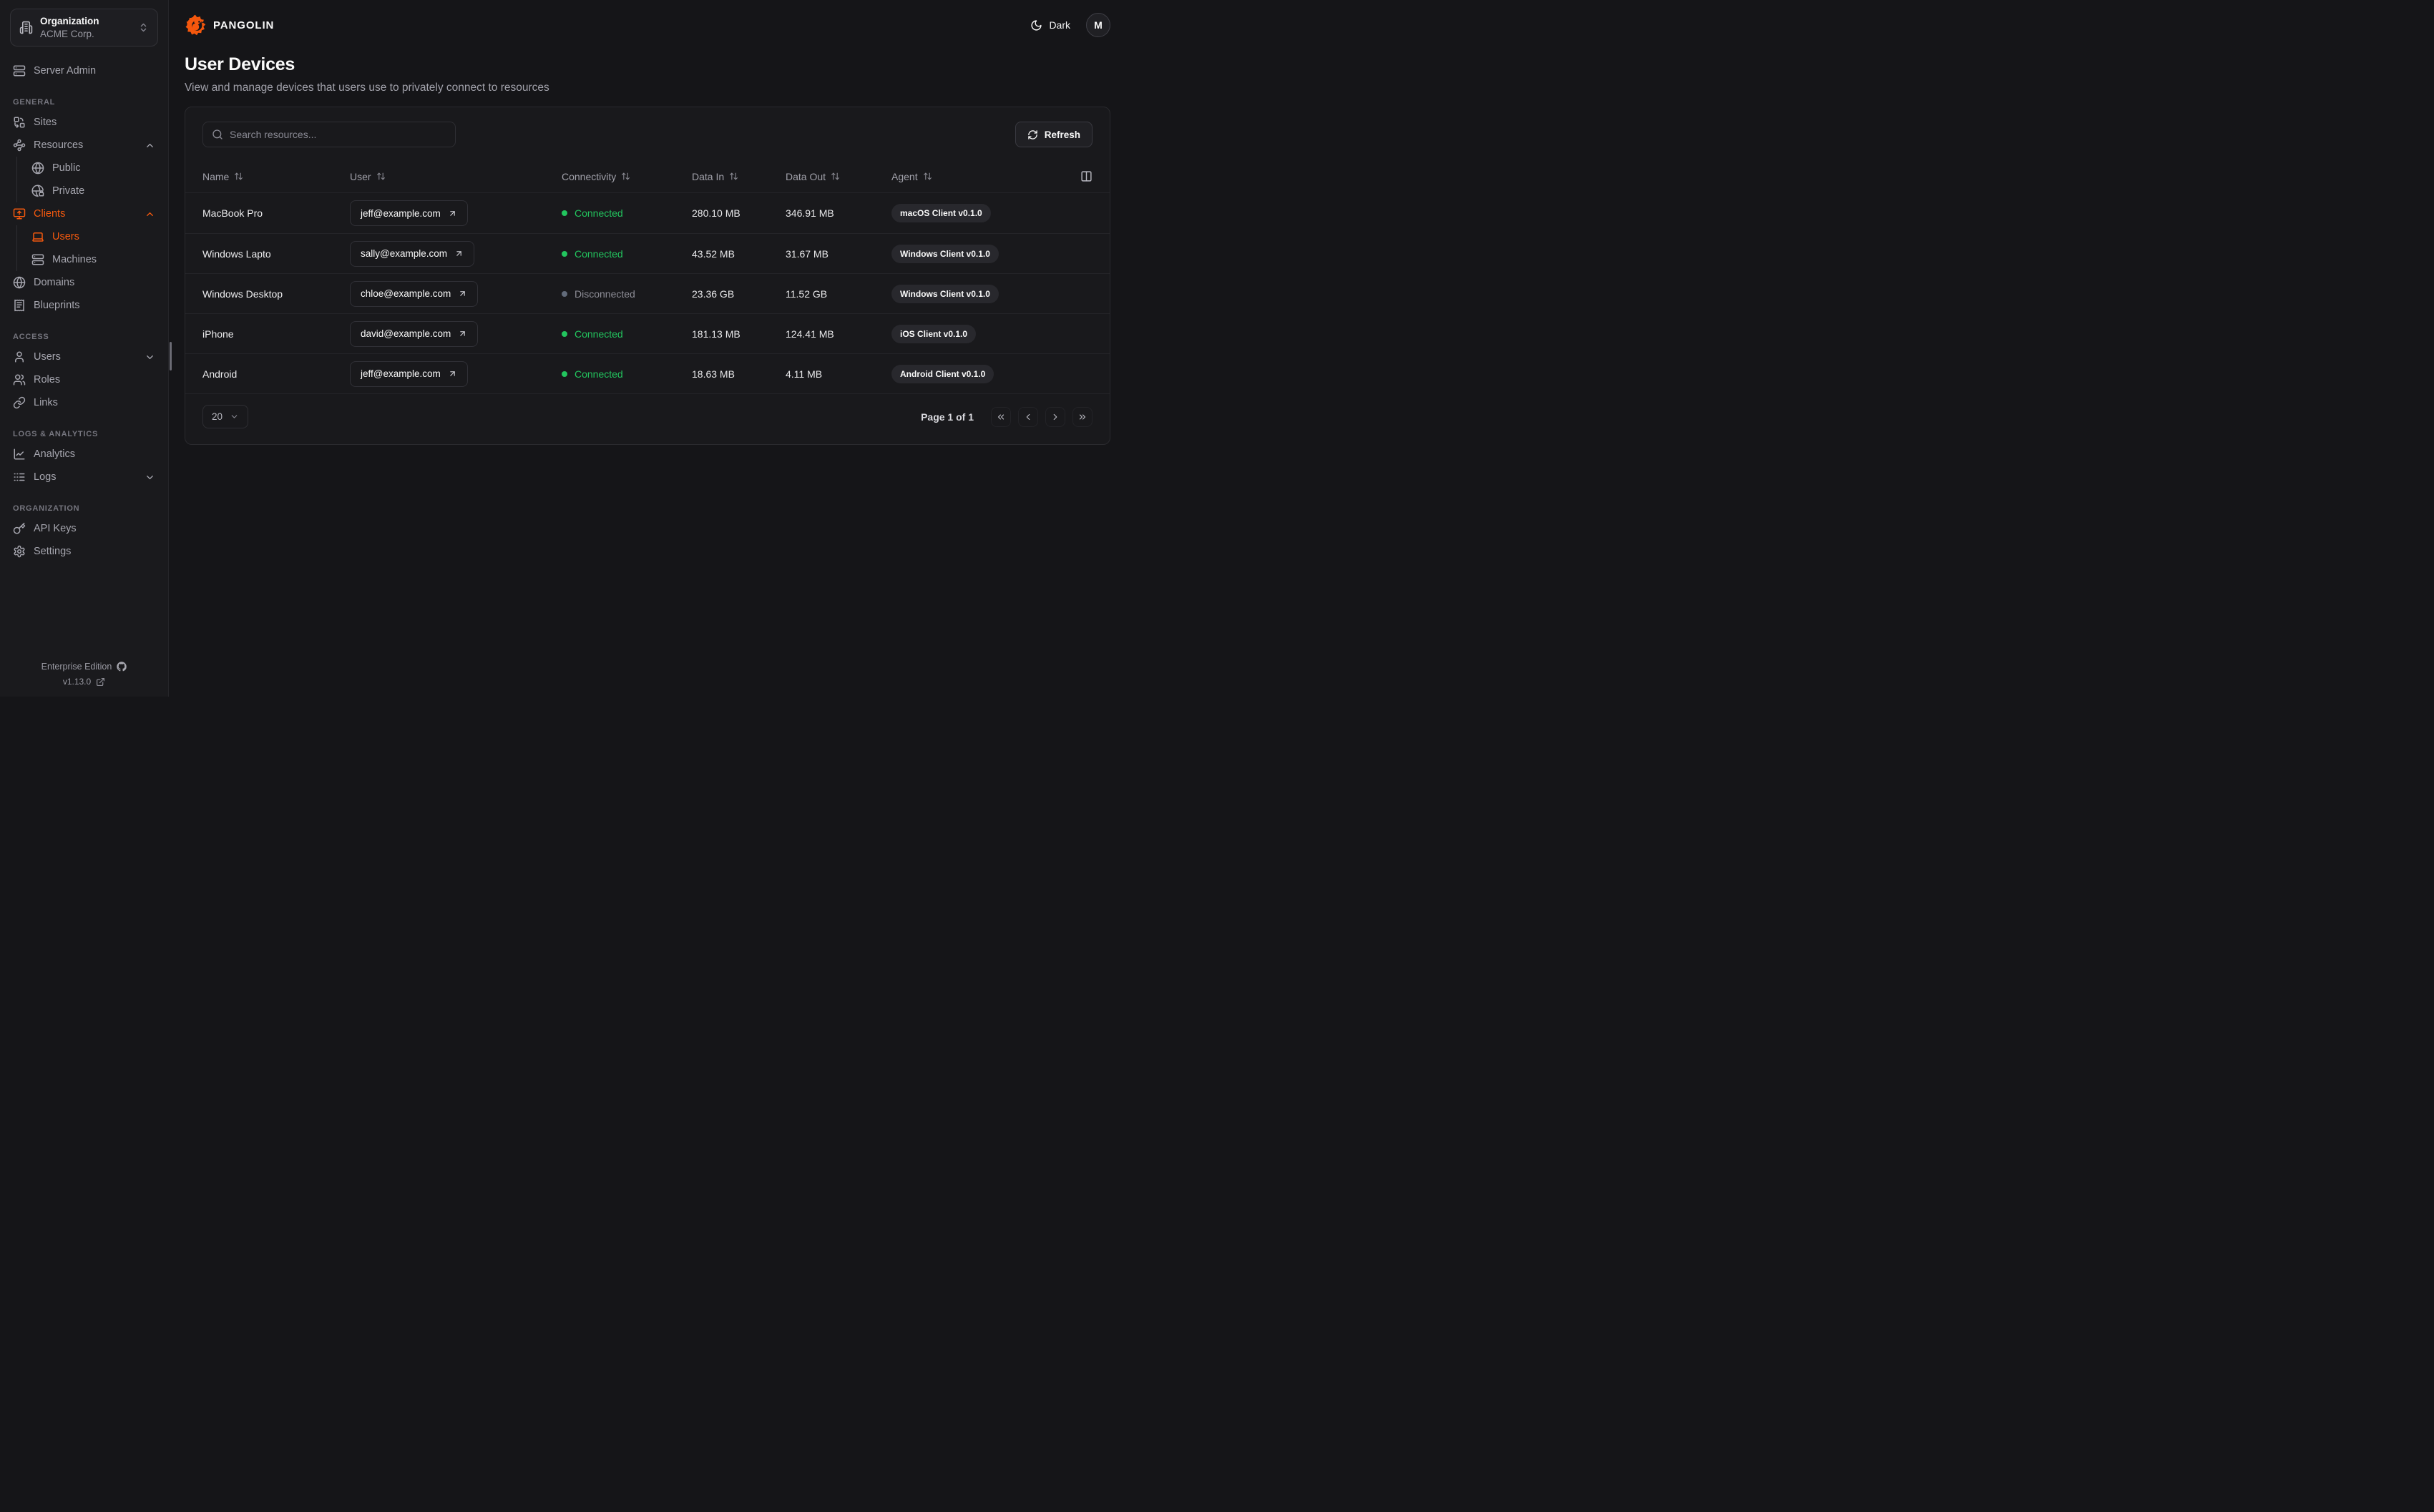 This screenshot has height=1512, width=2434. I want to click on status-label: Connected, so click(599, 334).